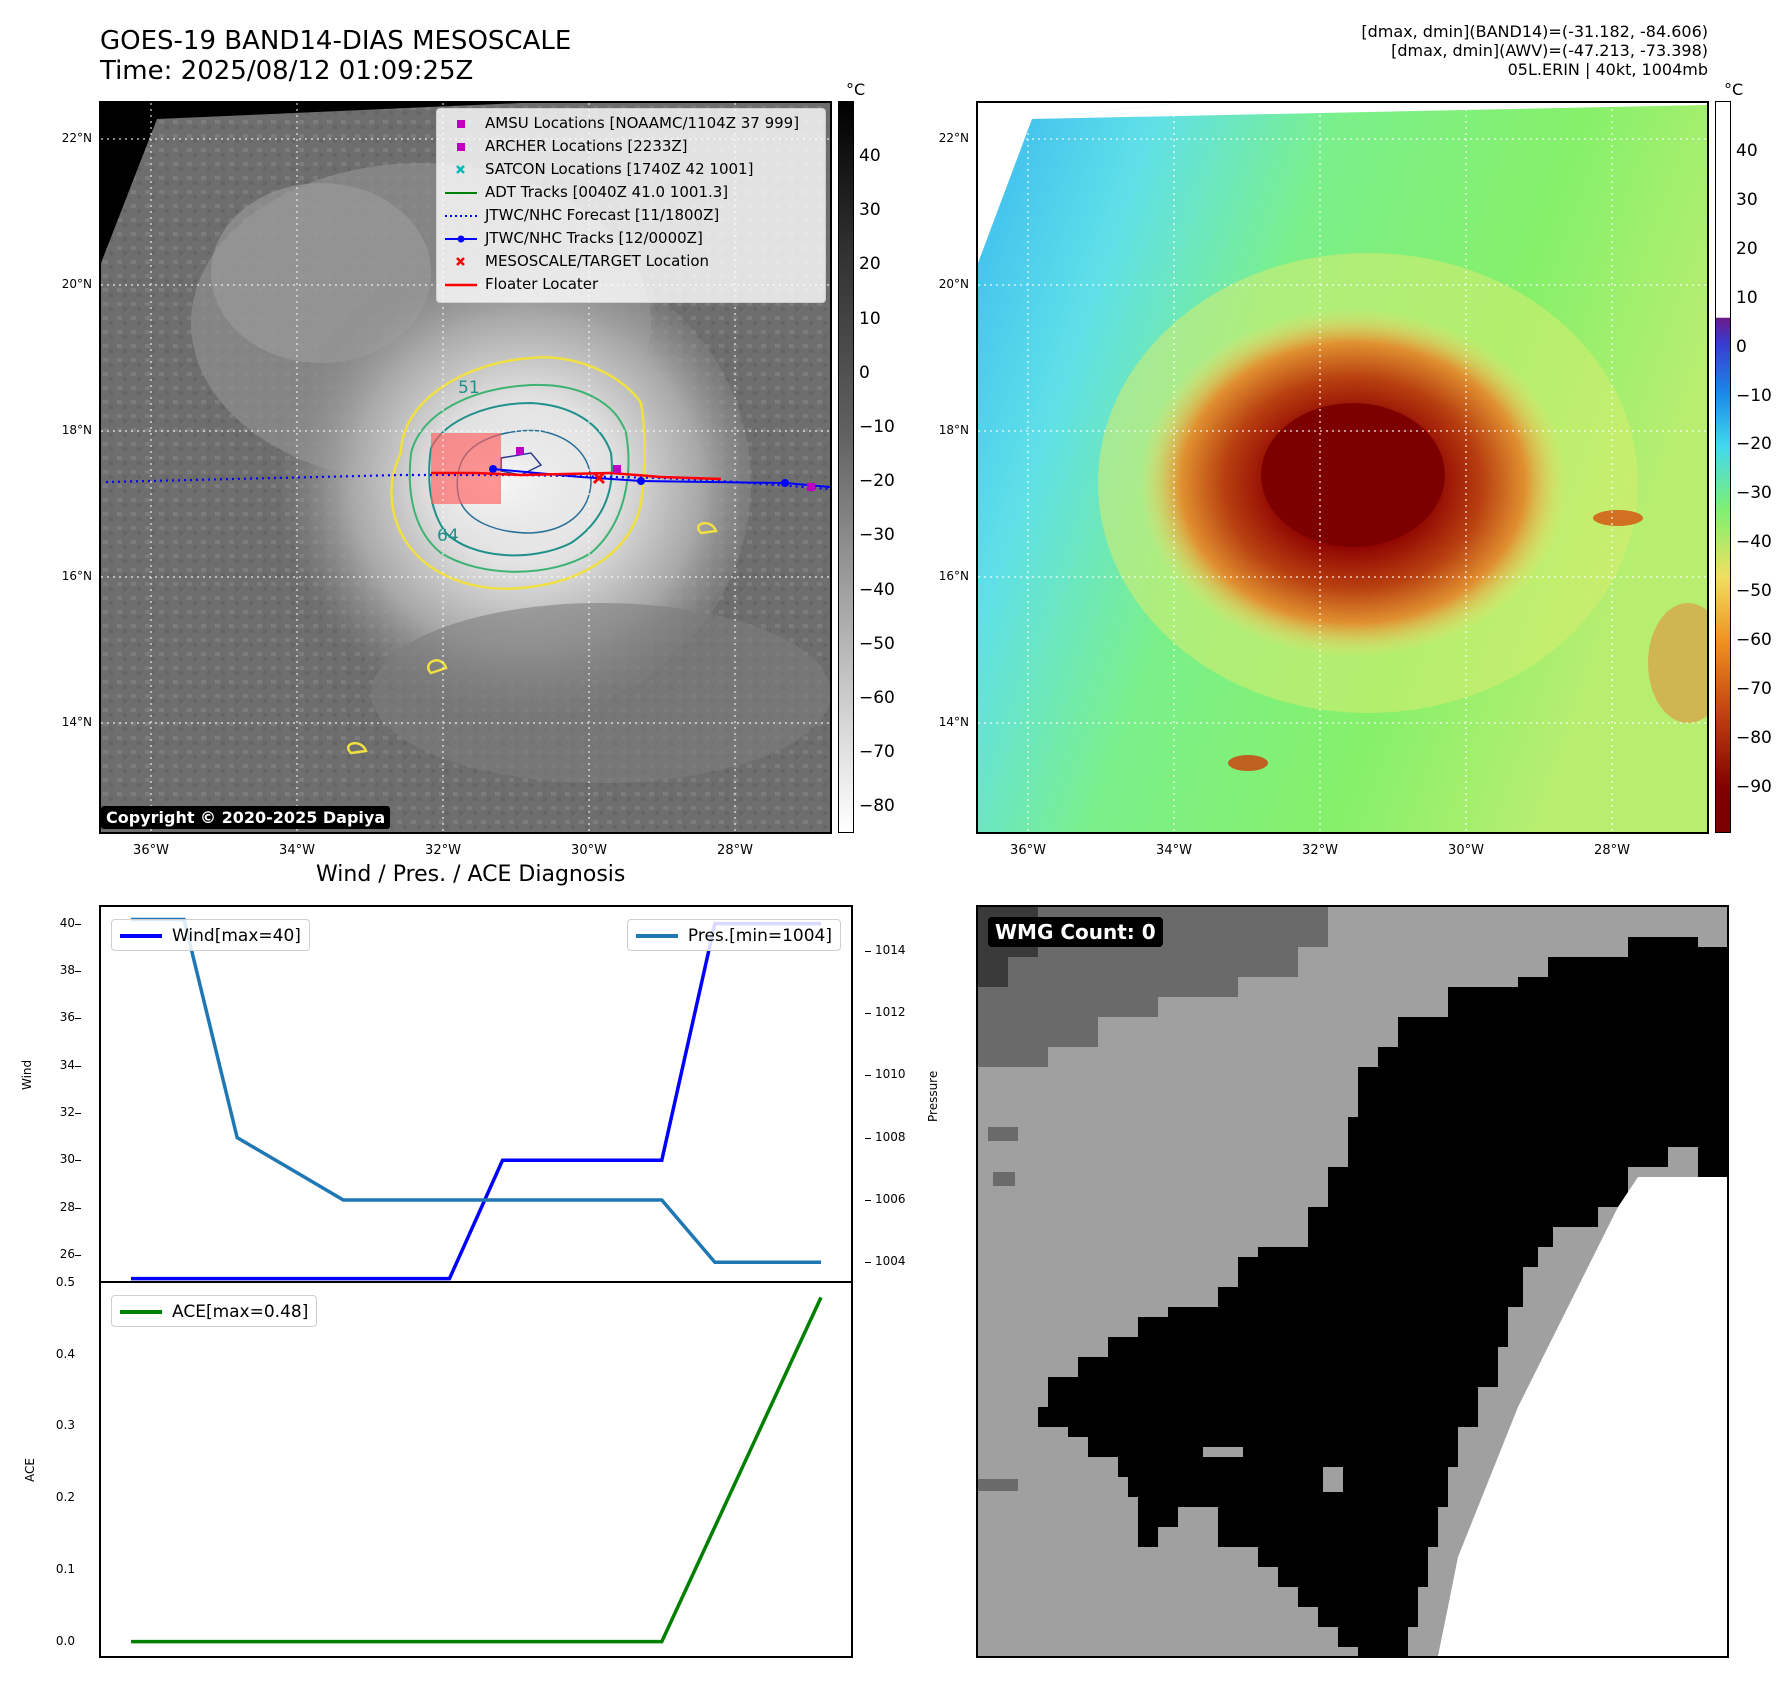 The width and height of the screenshot is (1792, 1690). What do you see at coordinates (631, 169) in the screenshot?
I see `legend-satcon: SATCON Locations [1740Z 42 1001]` at bounding box center [631, 169].